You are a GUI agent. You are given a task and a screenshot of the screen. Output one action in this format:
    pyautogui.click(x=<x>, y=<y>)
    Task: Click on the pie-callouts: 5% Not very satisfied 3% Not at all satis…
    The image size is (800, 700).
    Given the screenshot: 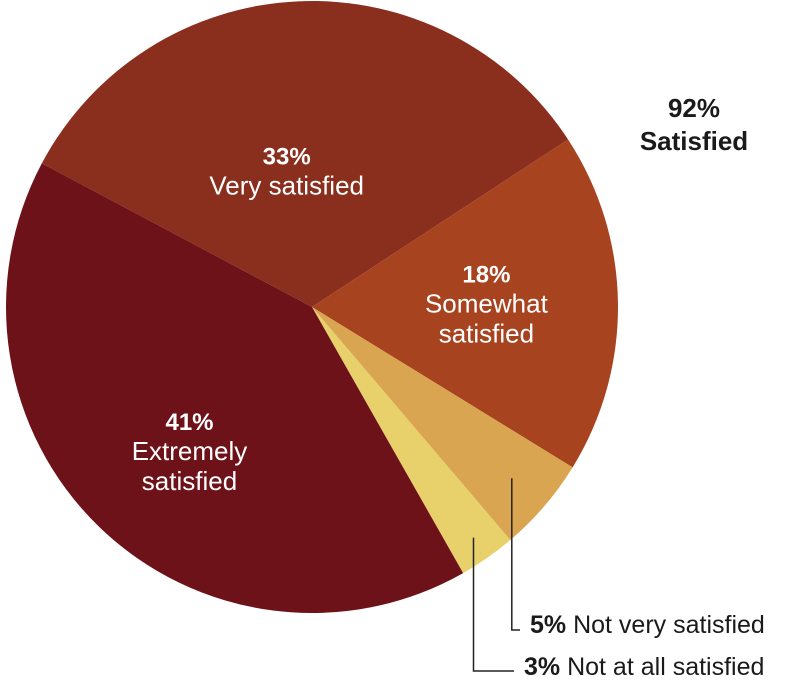 What is the action you would take?
    pyautogui.click(x=618, y=579)
    